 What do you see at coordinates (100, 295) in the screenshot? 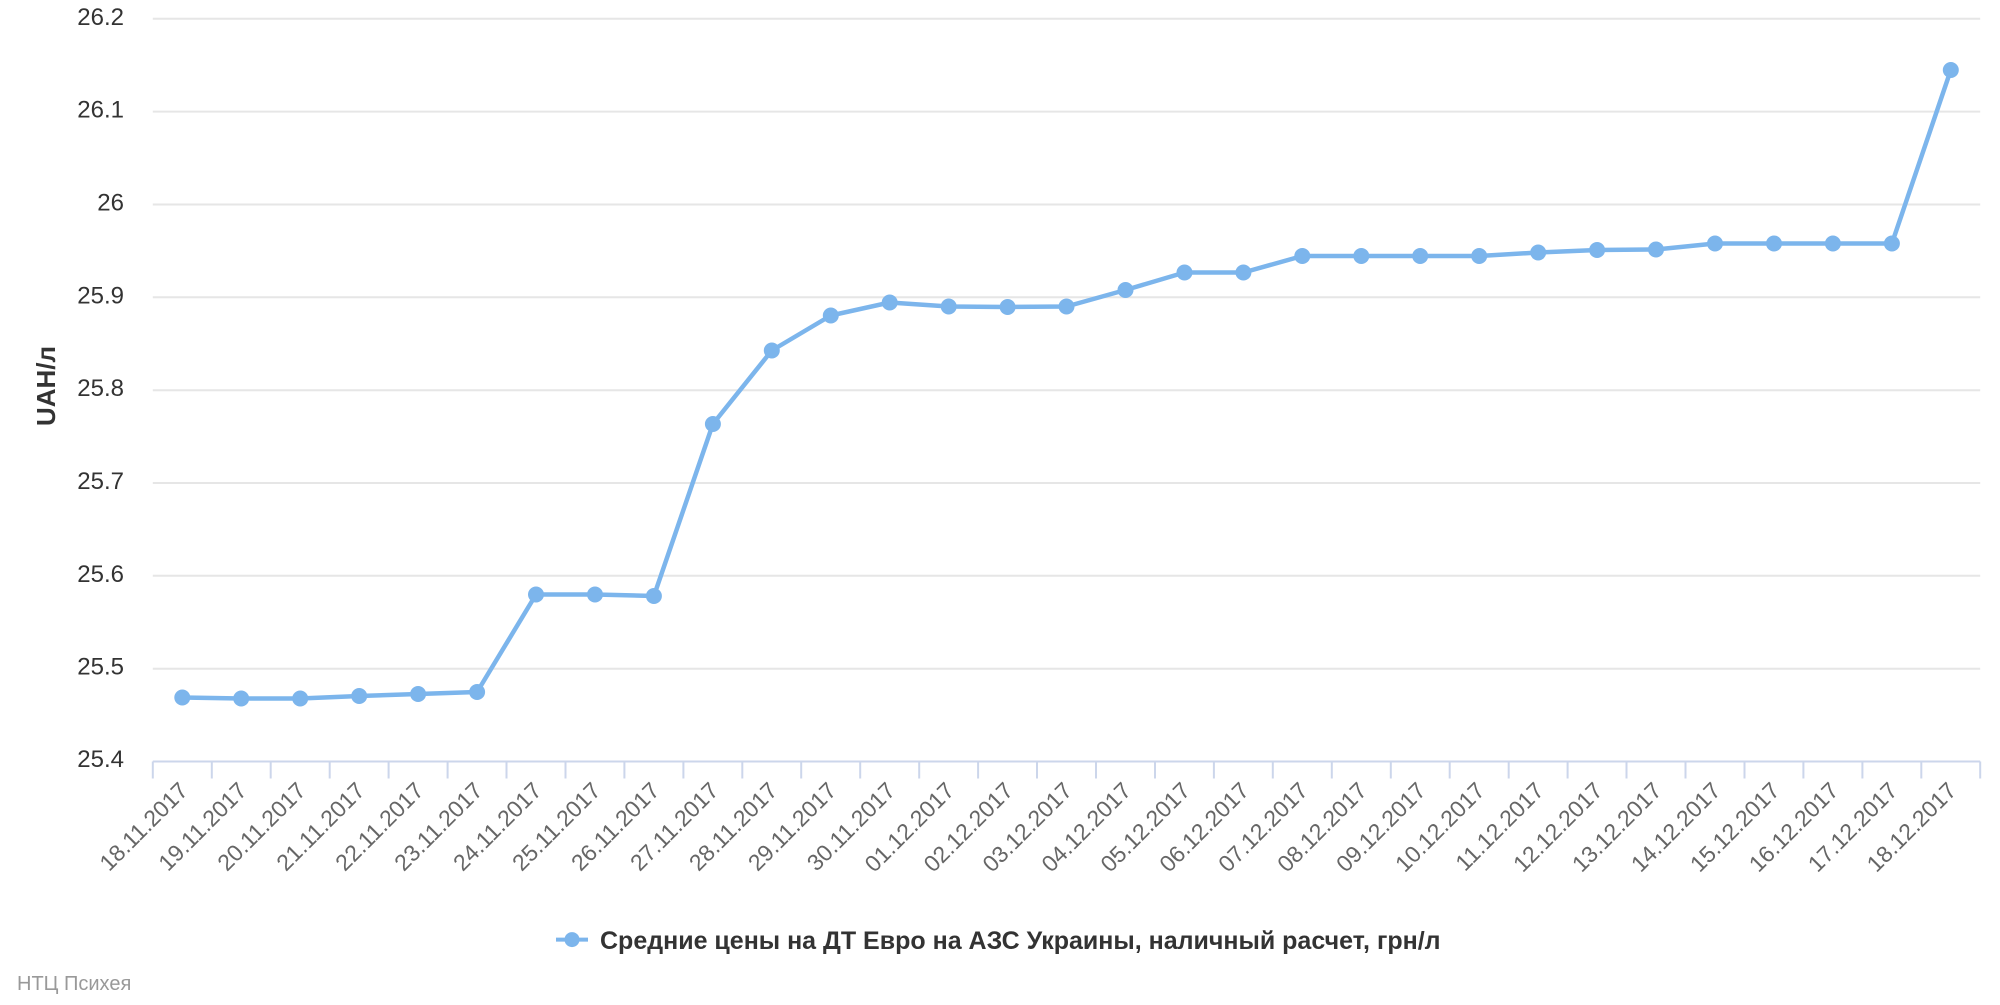
I see `svg-text: 25.9` at bounding box center [100, 295].